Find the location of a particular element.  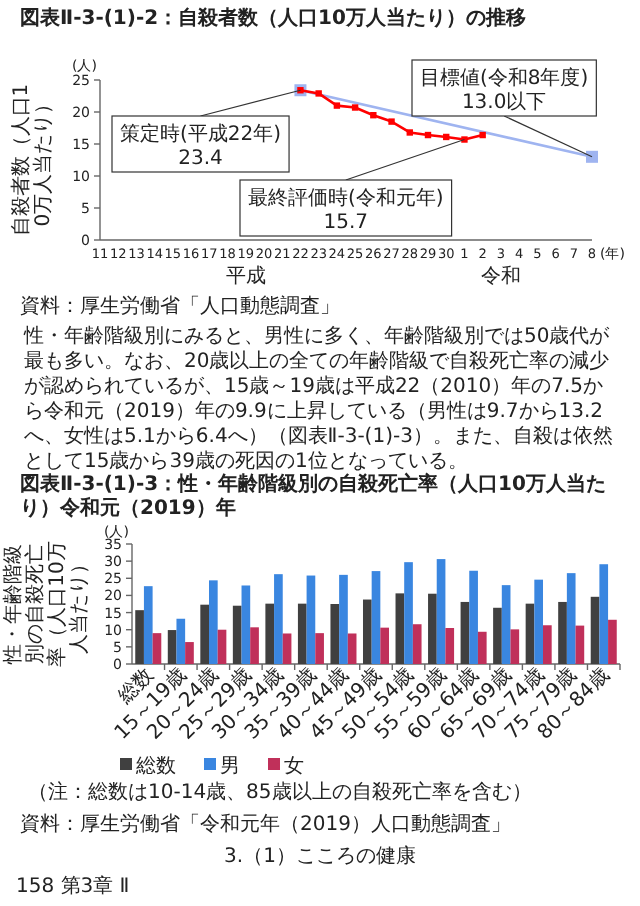

y-axis-title: 性・年齢階級別の自殺死亡率（人口10万人当たり） is located at coordinates (46, 604).